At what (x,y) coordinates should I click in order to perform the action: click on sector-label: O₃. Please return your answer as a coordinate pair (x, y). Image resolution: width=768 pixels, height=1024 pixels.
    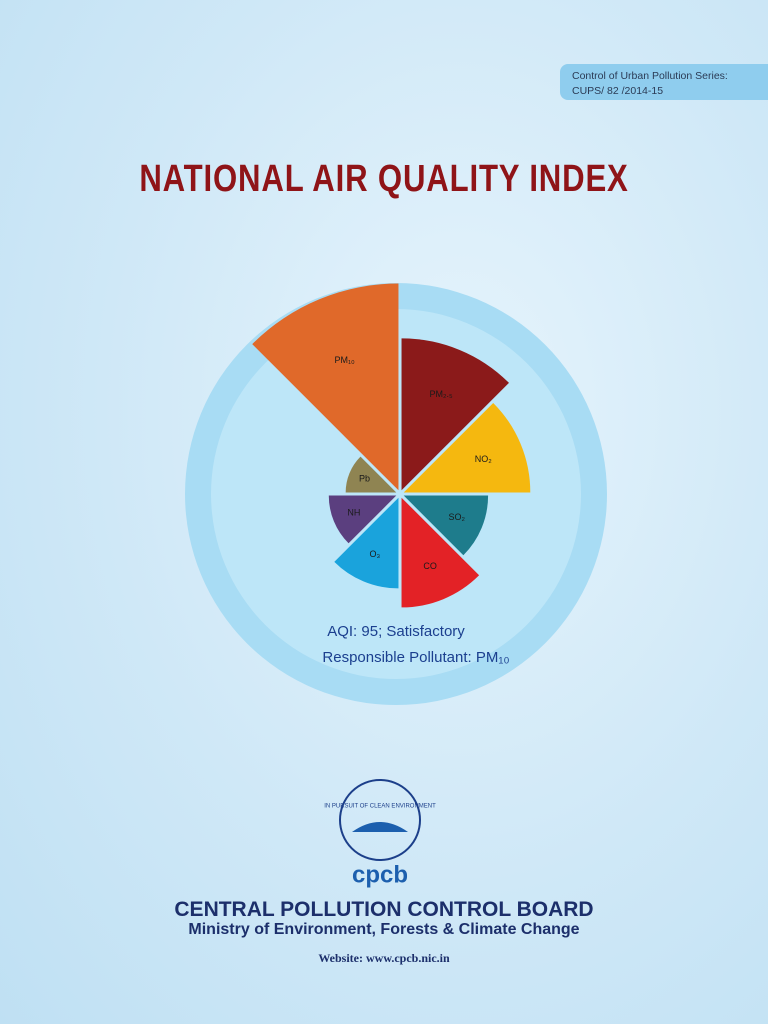
    Looking at the image, I should click on (375, 554).